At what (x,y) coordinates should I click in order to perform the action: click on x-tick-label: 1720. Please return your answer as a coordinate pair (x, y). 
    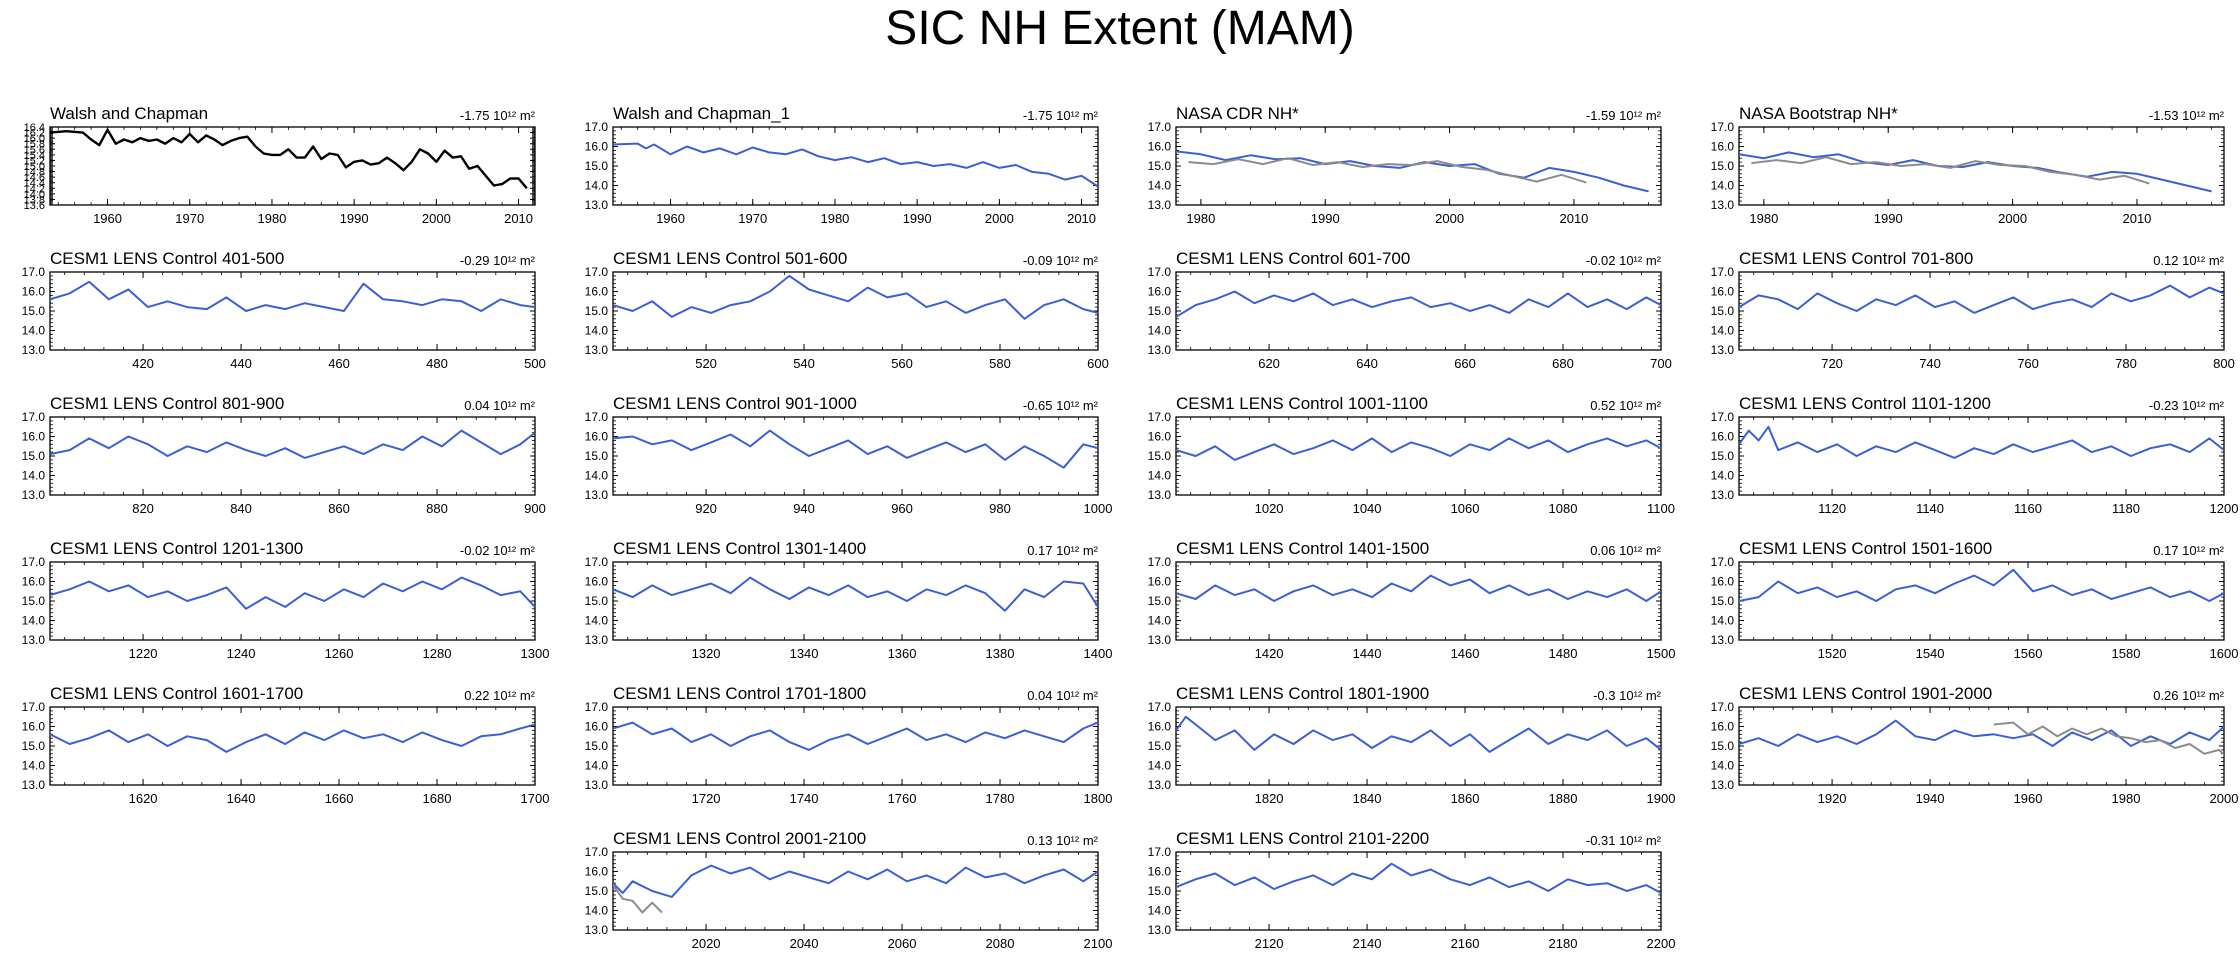
    Looking at the image, I should click on (706, 798).